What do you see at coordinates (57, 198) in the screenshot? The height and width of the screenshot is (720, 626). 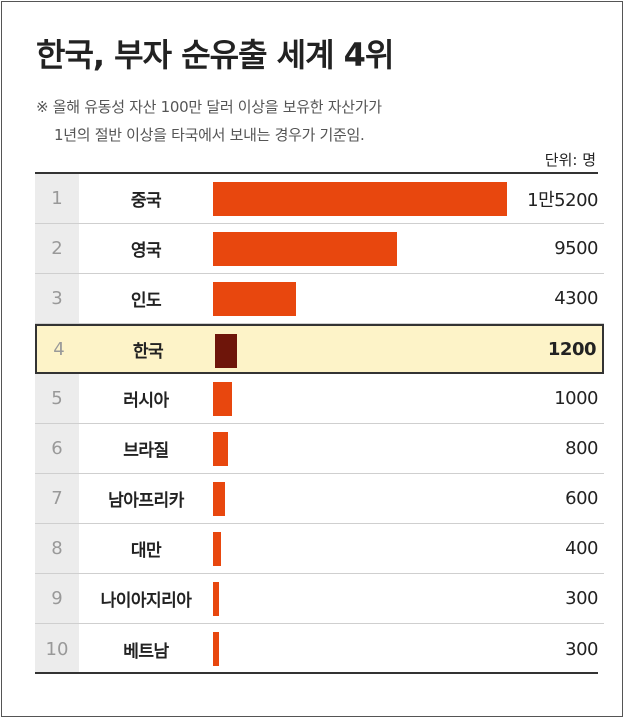 I see `rank-label: 1` at bounding box center [57, 198].